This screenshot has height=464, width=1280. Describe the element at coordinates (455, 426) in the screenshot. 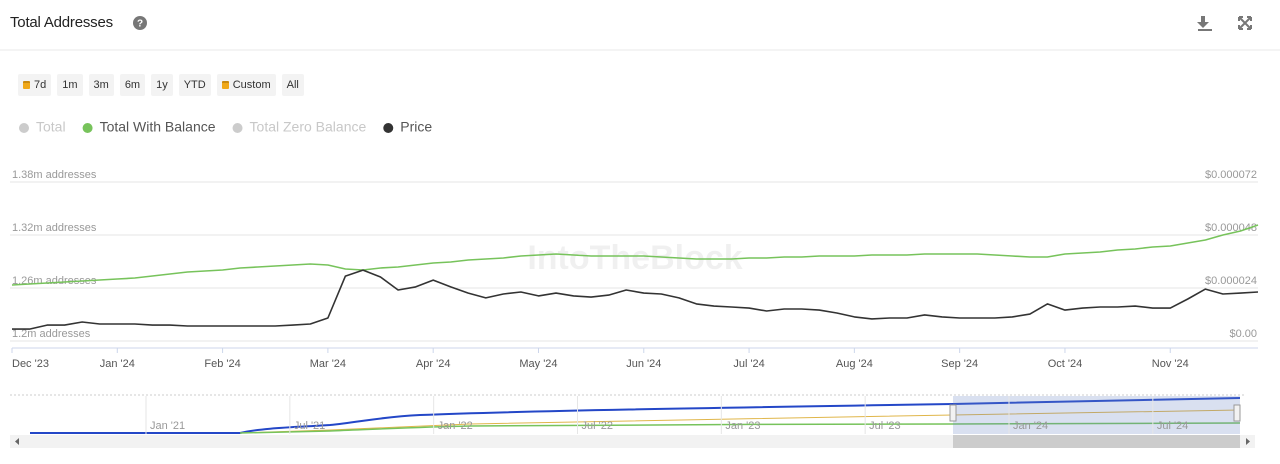

I see `navigator-label: Jan '22` at that location.